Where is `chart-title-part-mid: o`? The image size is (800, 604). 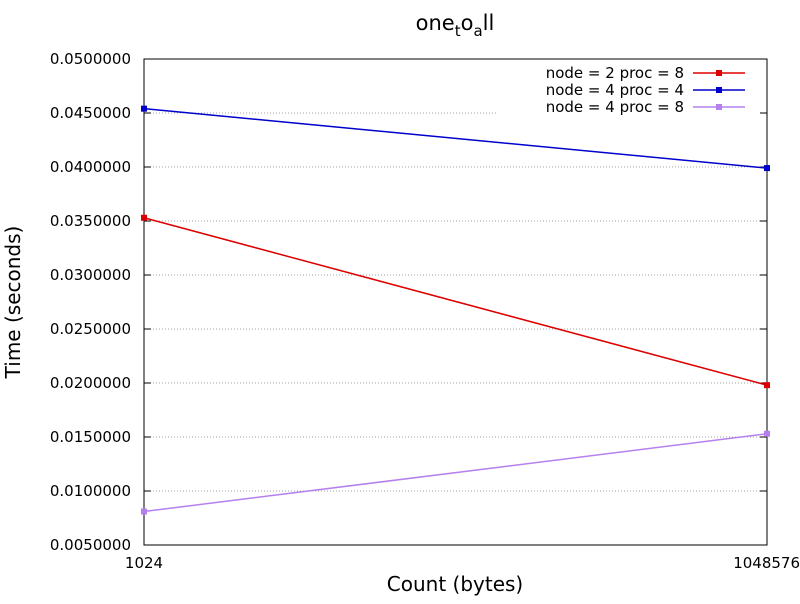
chart-title-part-mid: o is located at coordinates (467, 23).